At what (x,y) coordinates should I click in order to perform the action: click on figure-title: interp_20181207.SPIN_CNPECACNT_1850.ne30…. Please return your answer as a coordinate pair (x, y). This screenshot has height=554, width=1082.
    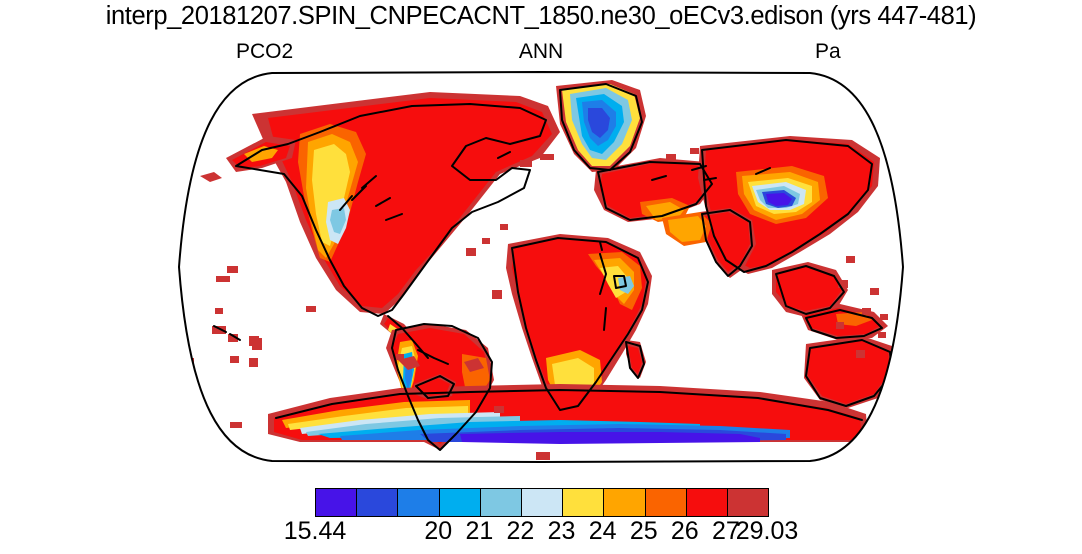
    Looking at the image, I should click on (541, 16).